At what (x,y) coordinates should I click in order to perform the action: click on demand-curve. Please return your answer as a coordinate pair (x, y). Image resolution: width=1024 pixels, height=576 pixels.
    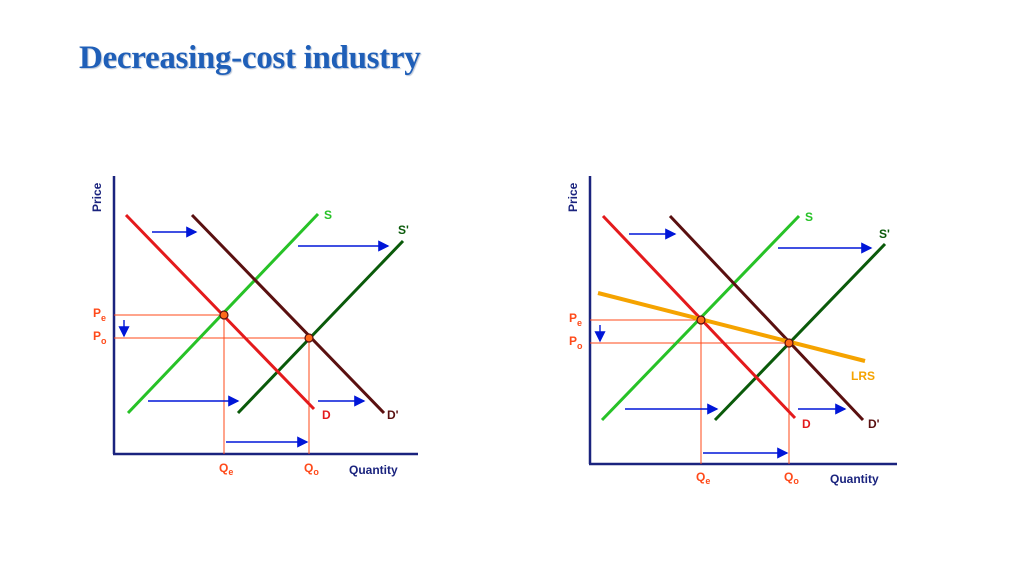
    Looking at the image, I should click on (220, 312).